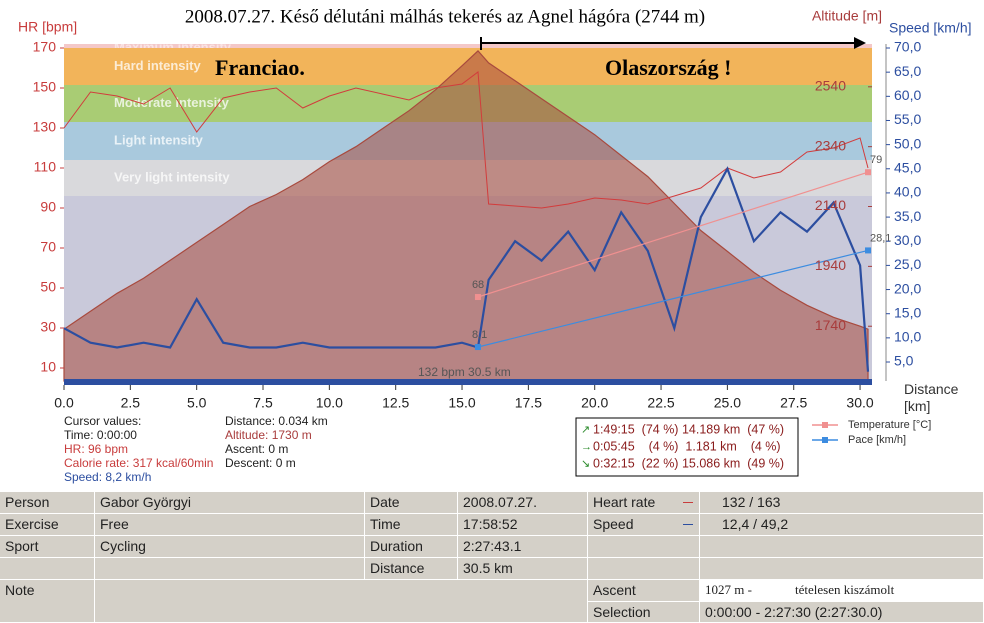 The width and height of the screenshot is (984, 623). I want to click on arrow-head, so click(860, 43).